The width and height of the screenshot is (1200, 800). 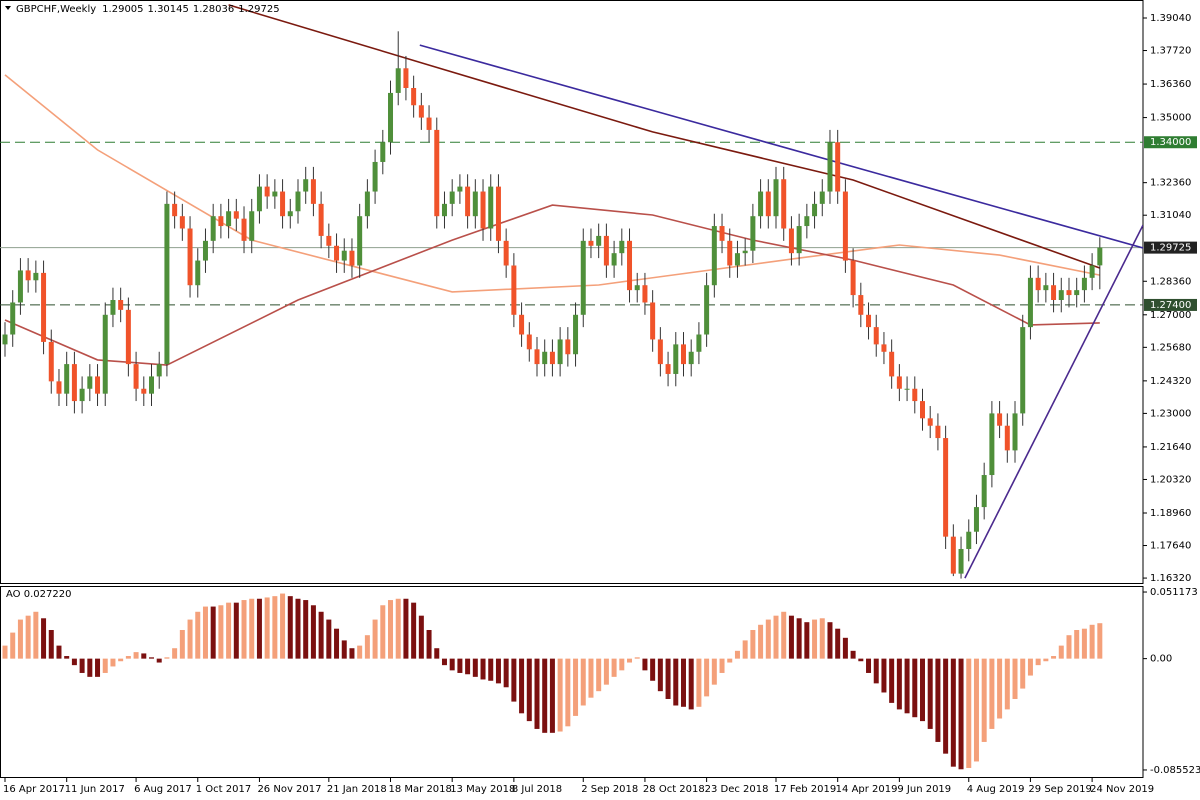 What do you see at coordinates (34, 789) in the screenshot?
I see `x-tick-label: 16 Apr 2017` at bounding box center [34, 789].